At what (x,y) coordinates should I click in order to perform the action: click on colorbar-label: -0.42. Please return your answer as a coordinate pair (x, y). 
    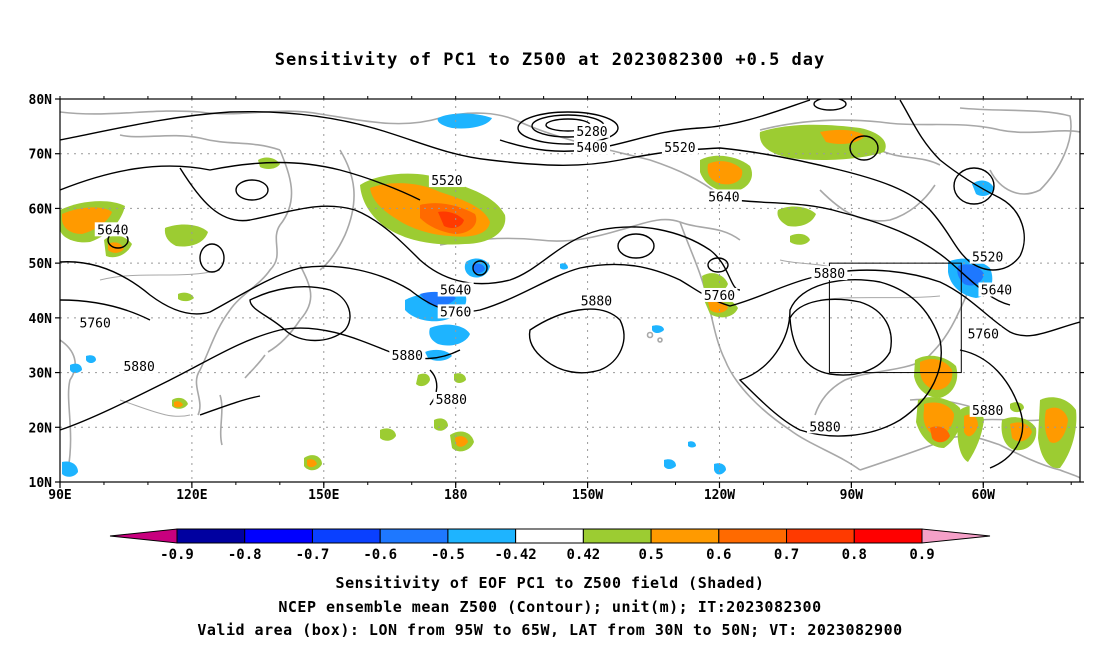
    Looking at the image, I should click on (516, 555).